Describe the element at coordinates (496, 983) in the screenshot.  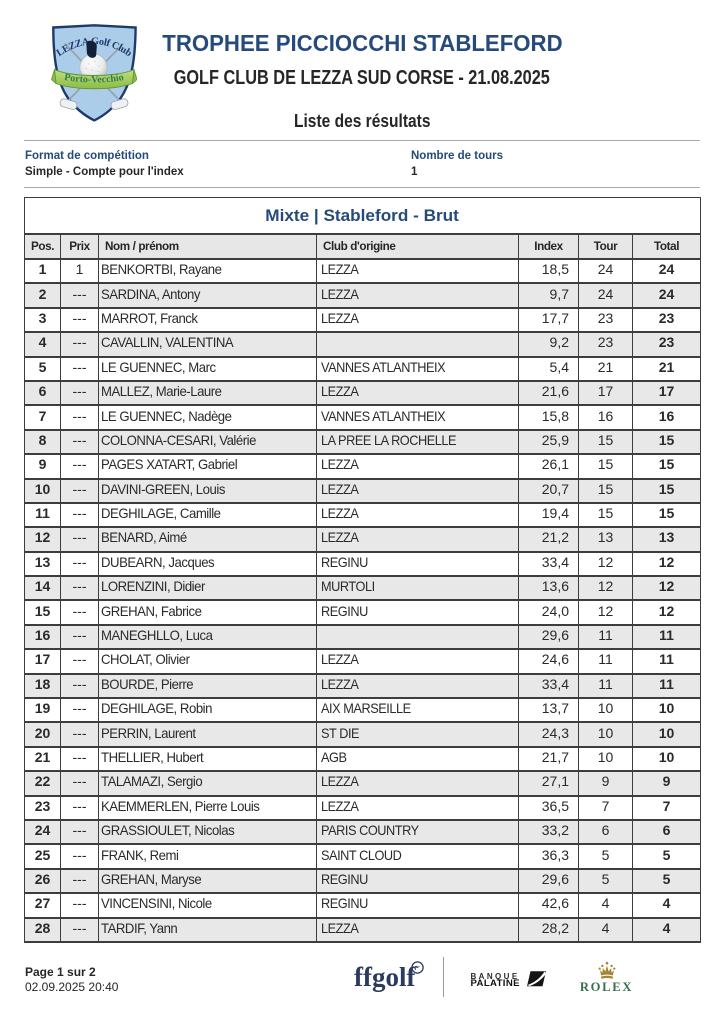
I see `svg-text: PALATINE` at that location.